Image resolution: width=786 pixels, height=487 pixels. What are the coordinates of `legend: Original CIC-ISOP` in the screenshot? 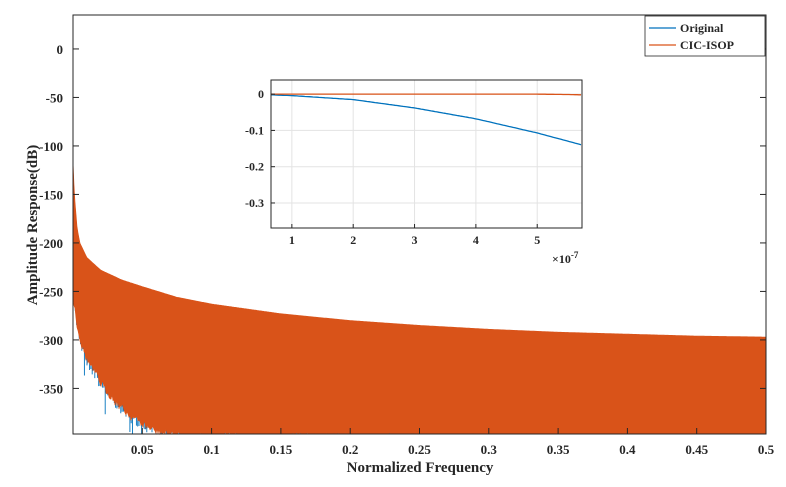 It's located at (705, 36).